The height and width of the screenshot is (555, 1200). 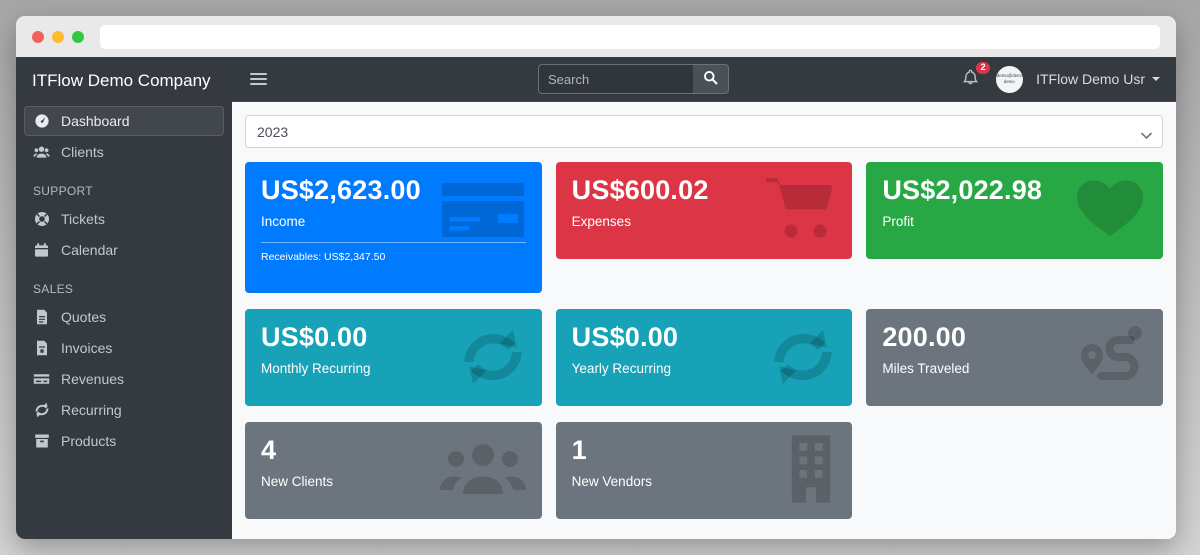 What do you see at coordinates (811, 471) in the screenshot?
I see `building-icon` at bounding box center [811, 471].